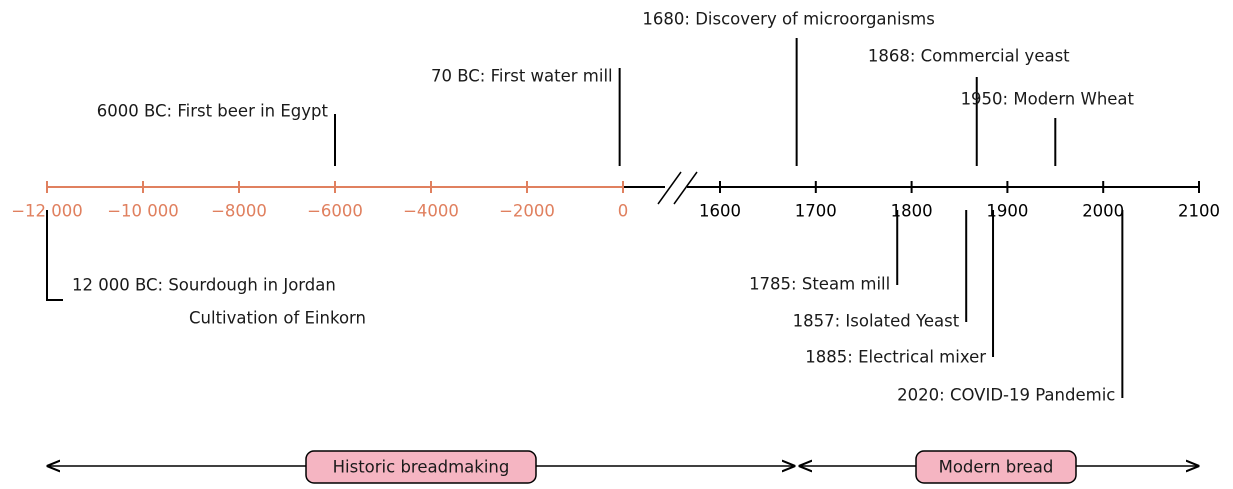 The image size is (1233, 489). I want to click on event-label: 1785: Steam mill, so click(819, 284).